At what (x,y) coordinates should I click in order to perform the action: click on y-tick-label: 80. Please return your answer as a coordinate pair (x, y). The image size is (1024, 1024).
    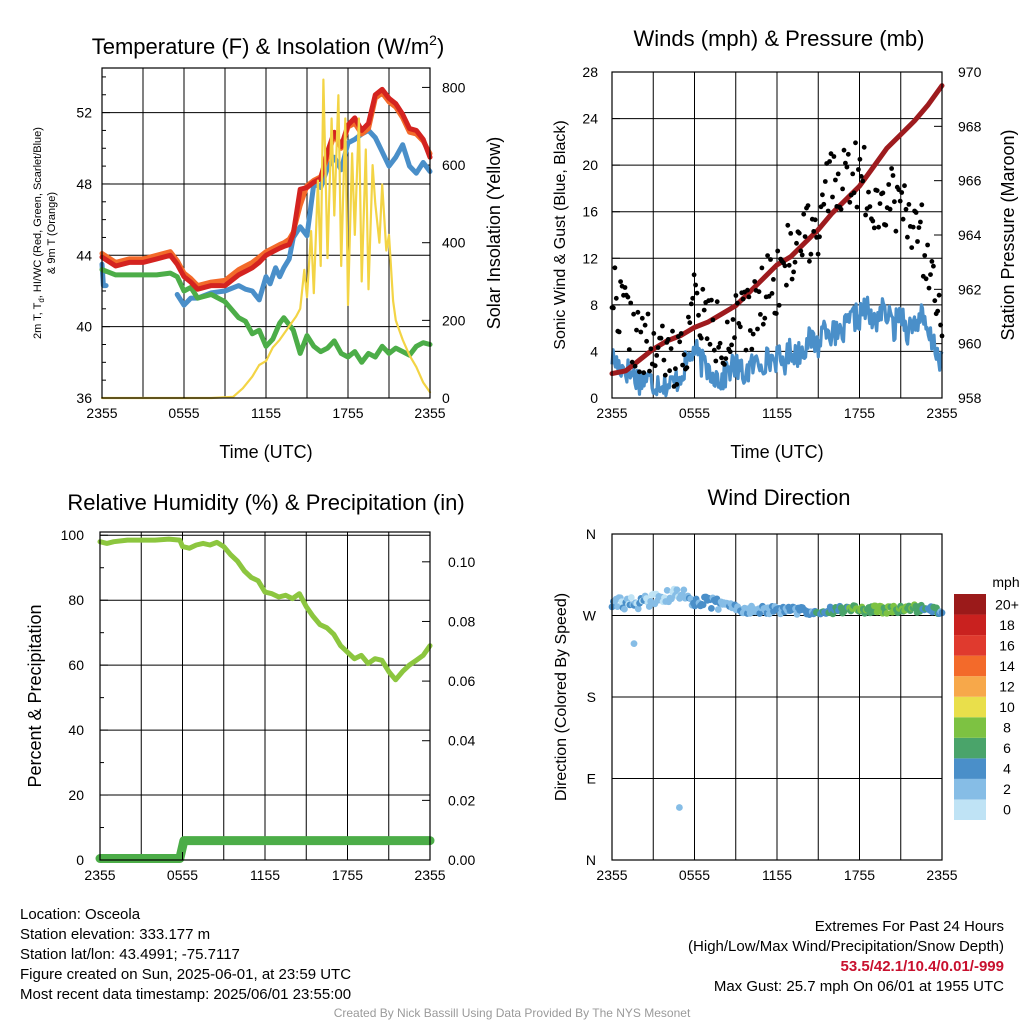
    Looking at the image, I should click on (76, 600).